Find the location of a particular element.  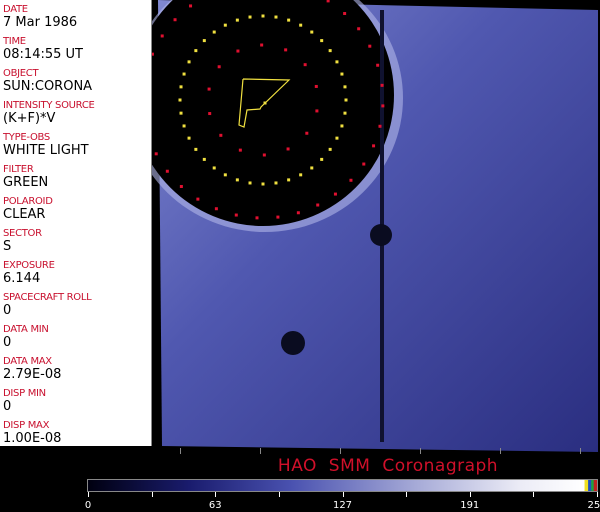

field-label: DISP MAX is located at coordinates (26, 425).